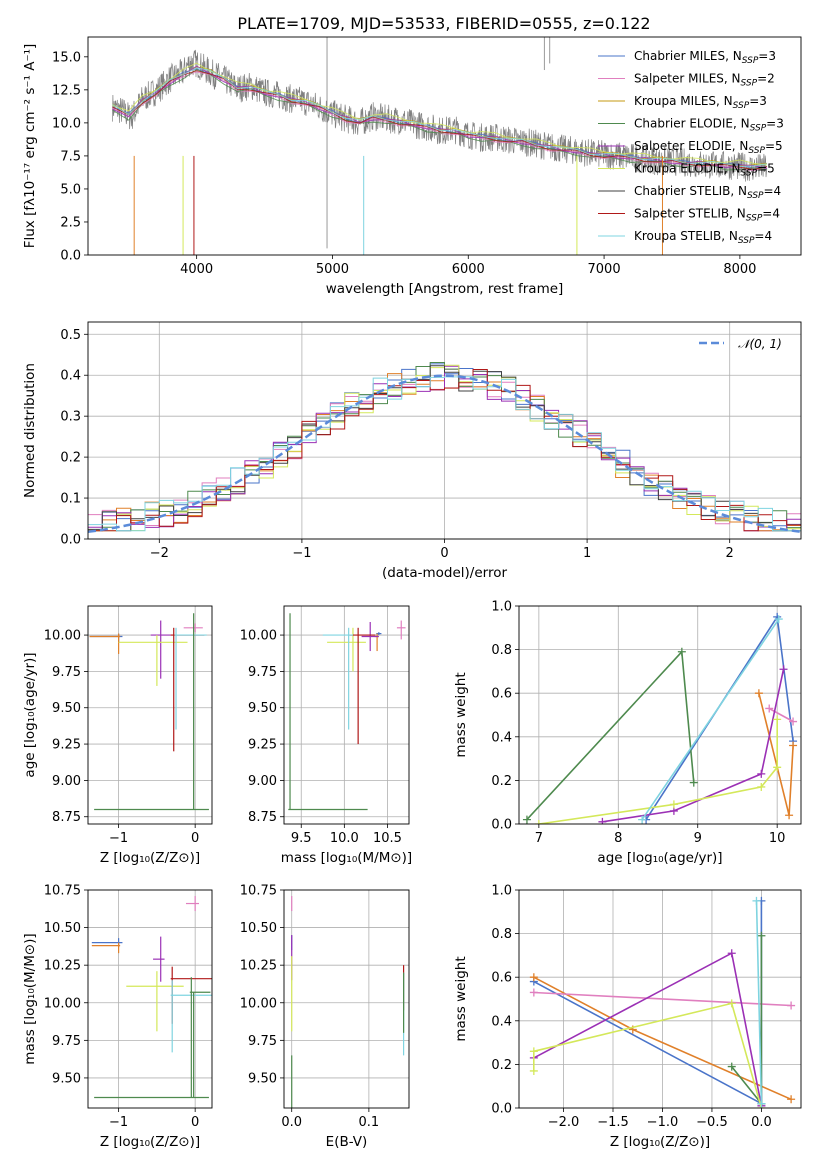 Image resolution: width=819 pixels, height=1170 pixels. I want to click on y-tick-label: 0.6, so click(501, 978).